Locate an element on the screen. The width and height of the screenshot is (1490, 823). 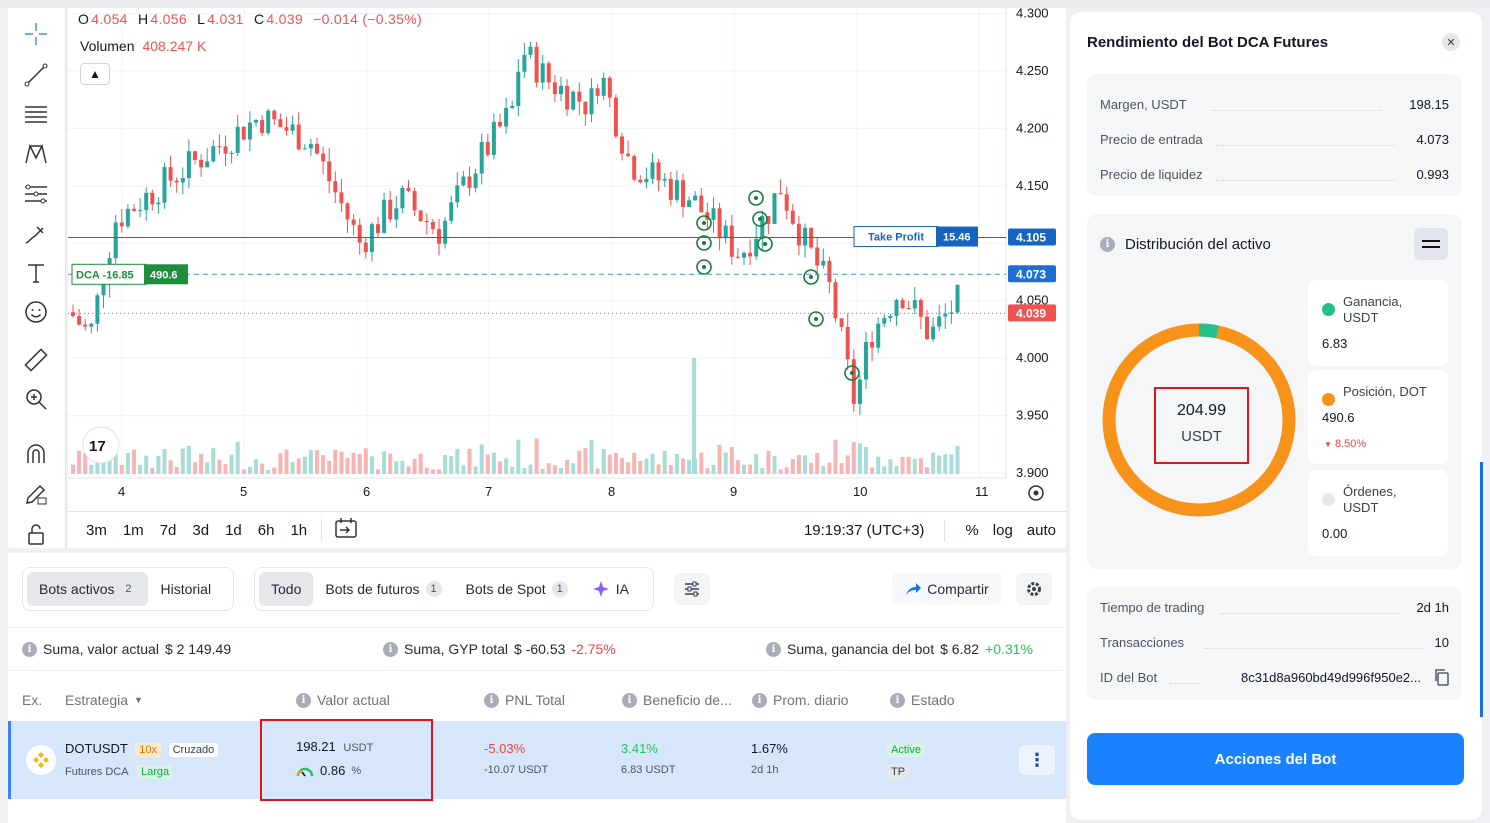
percent-toggle: % is located at coordinates (972, 530).